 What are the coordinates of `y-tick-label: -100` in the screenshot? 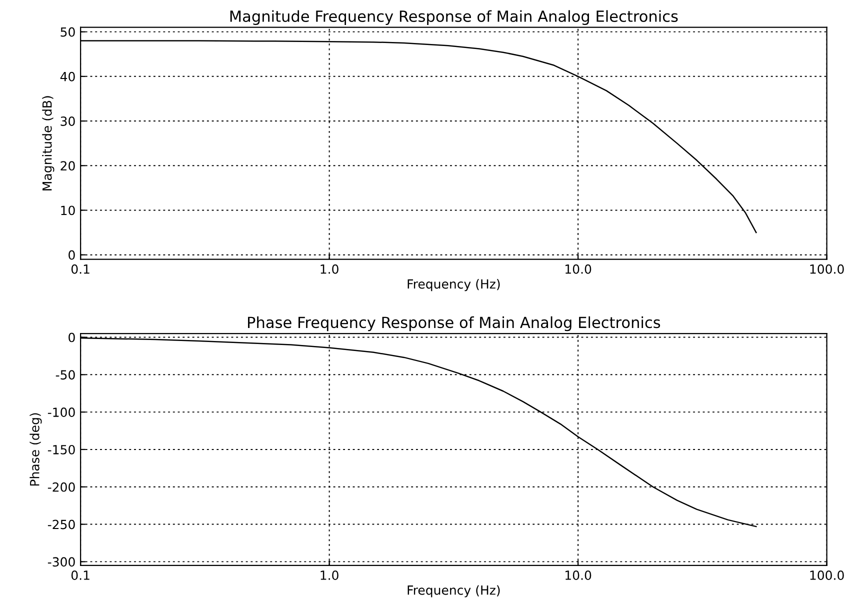 It's located at (61, 412).